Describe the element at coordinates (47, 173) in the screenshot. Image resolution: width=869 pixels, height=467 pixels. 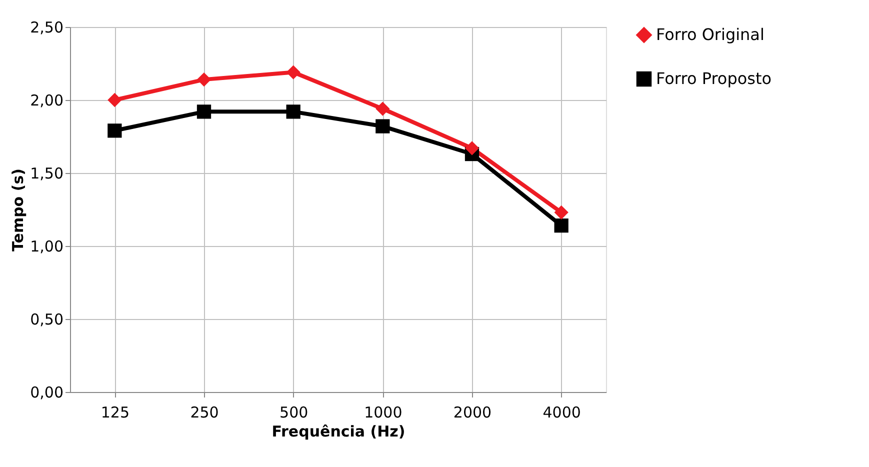
I see `y-tick-label: 1,50` at that location.